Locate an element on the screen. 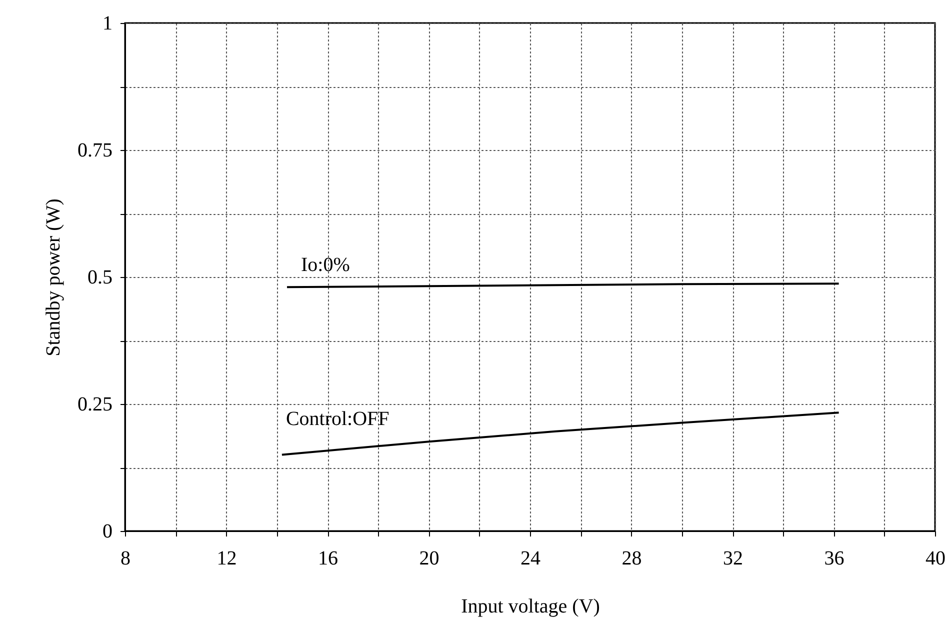  y-tick-label: 0.75 is located at coordinates (95, 151).